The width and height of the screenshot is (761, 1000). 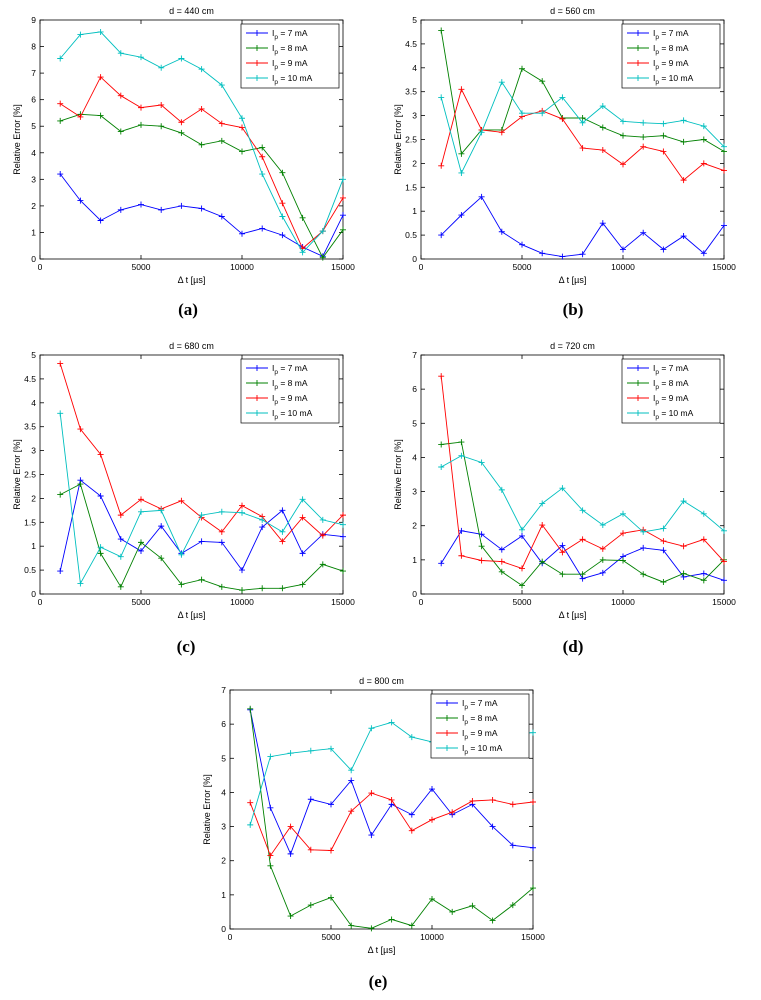 What do you see at coordinates (33, 594) in the screenshot?
I see `y-tick-label: 0` at bounding box center [33, 594].